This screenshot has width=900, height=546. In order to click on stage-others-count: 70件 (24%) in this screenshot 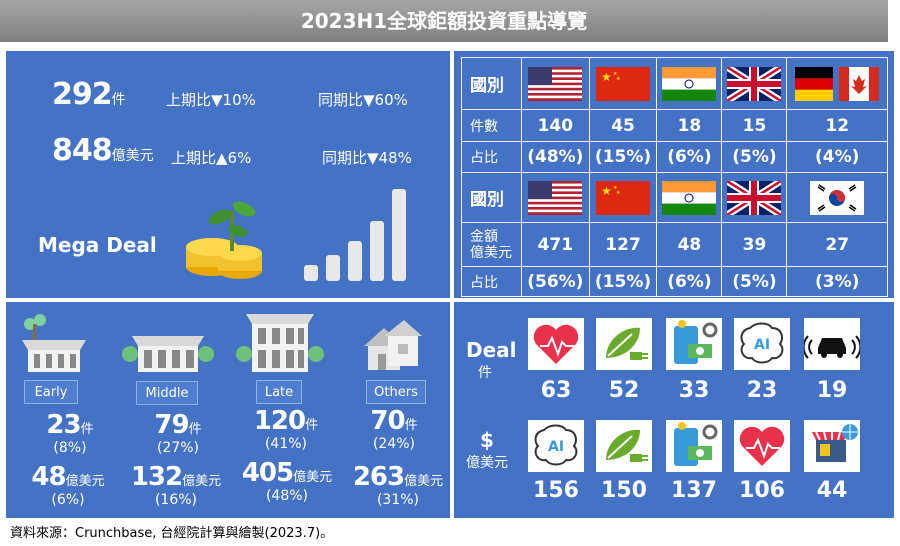, I will do `click(394, 429)`.